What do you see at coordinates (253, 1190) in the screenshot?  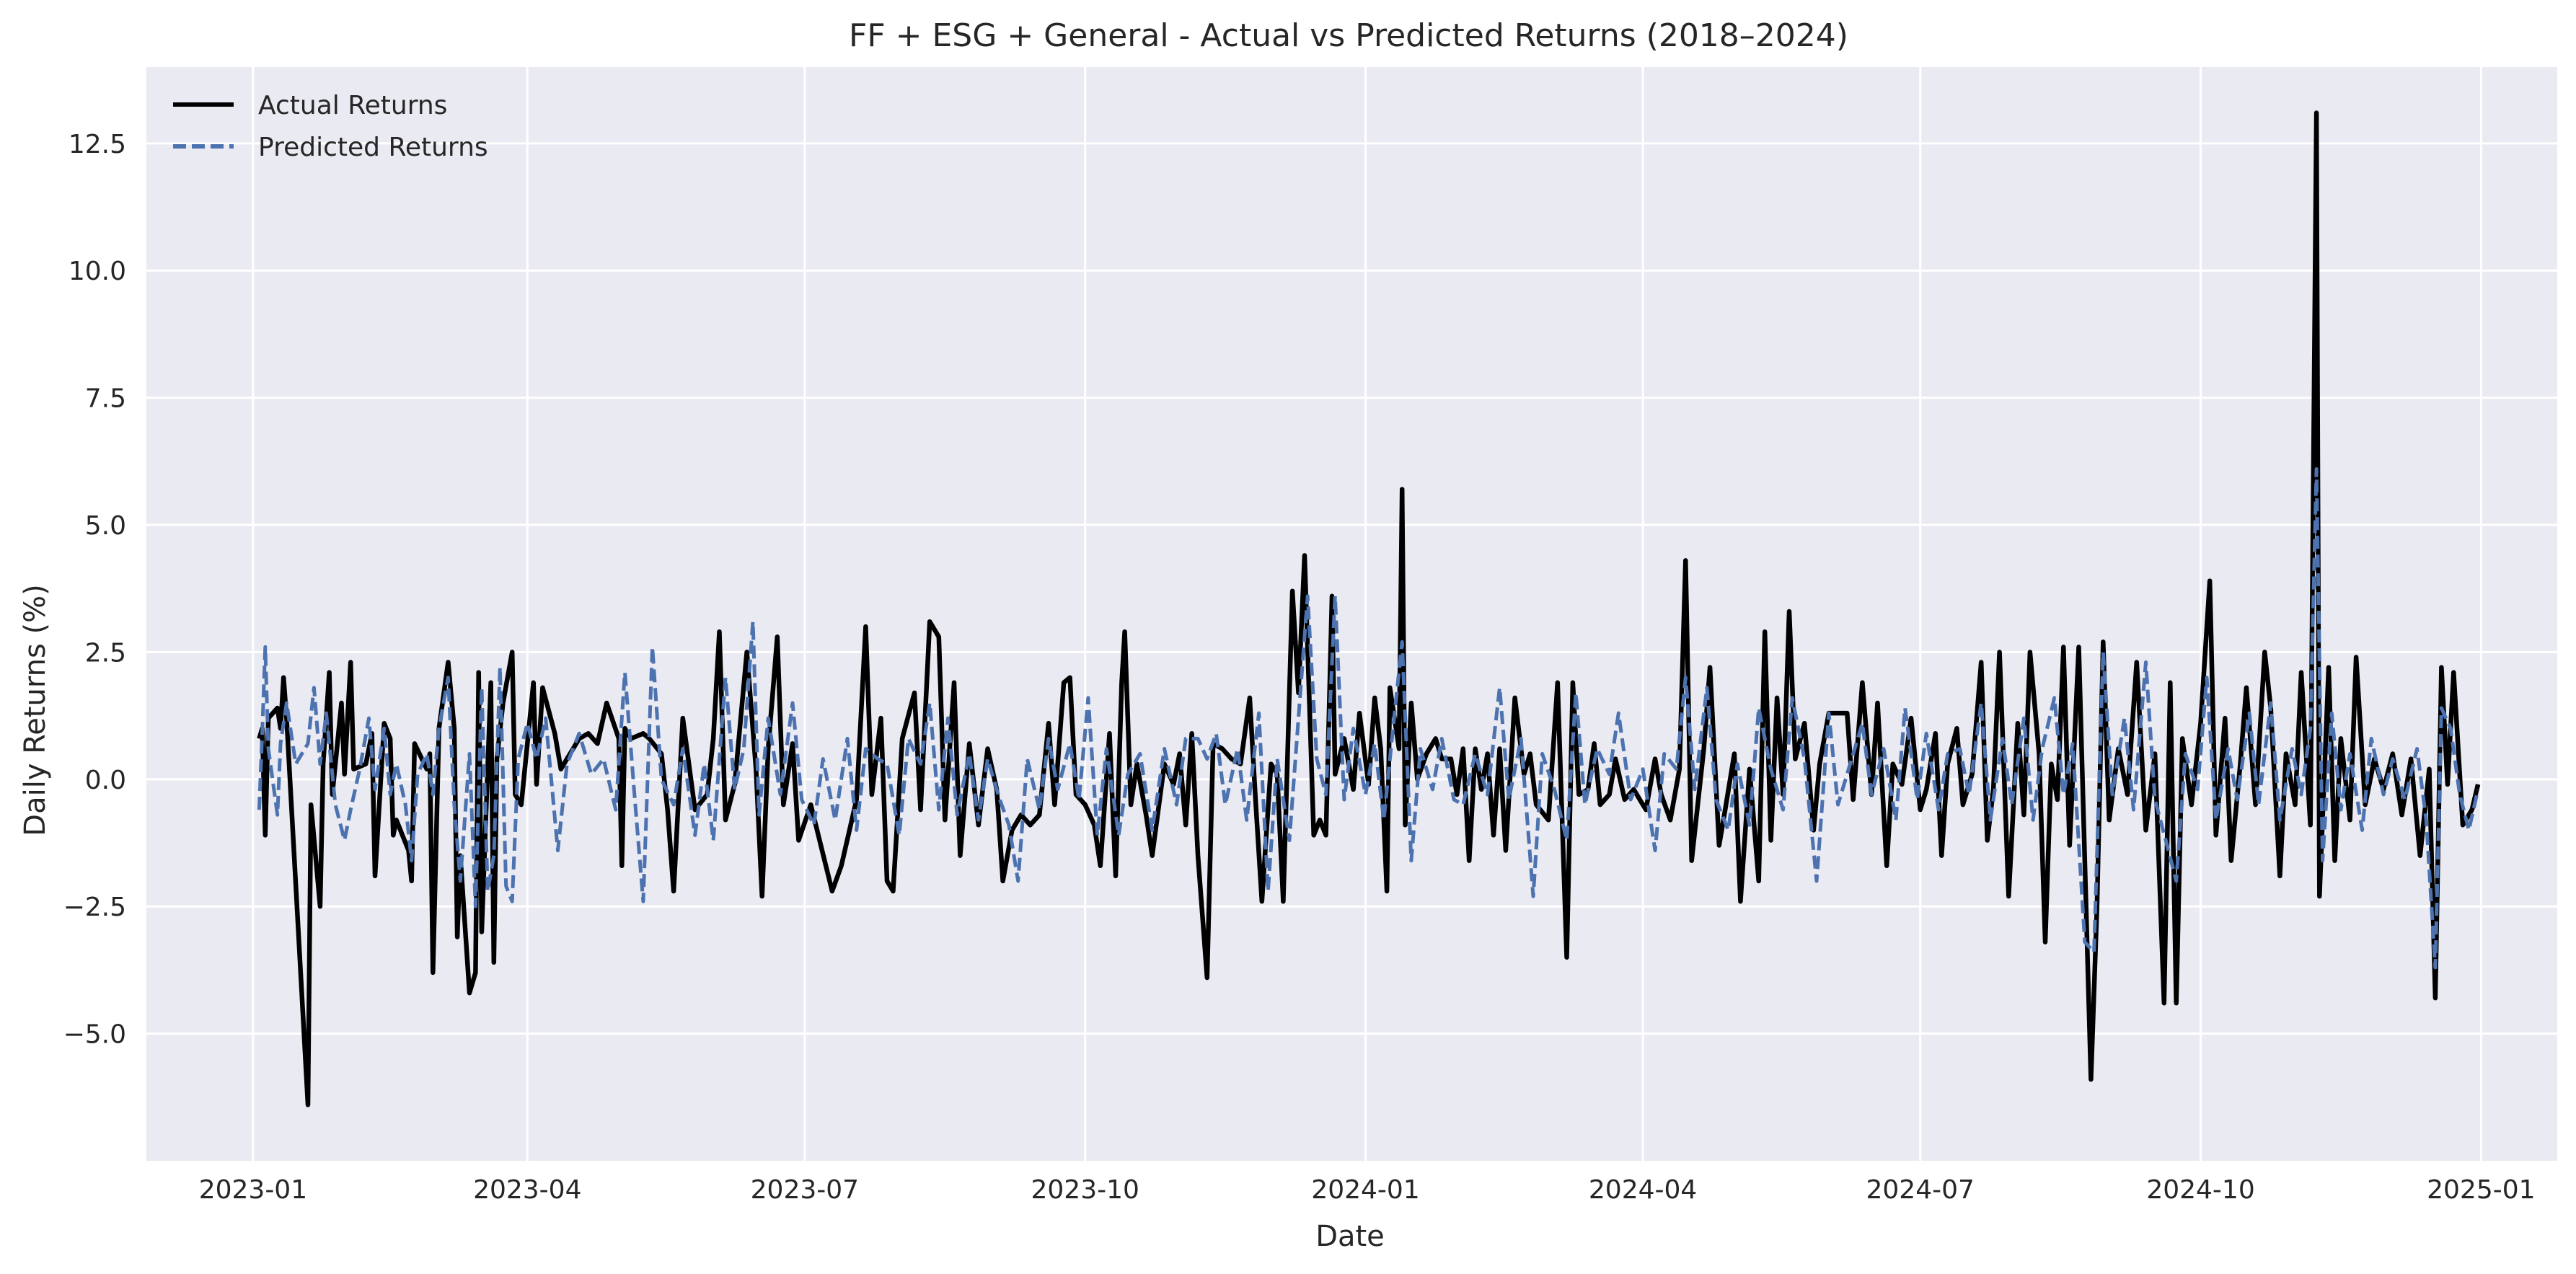 I see `x-tick-label: 2023-01` at bounding box center [253, 1190].